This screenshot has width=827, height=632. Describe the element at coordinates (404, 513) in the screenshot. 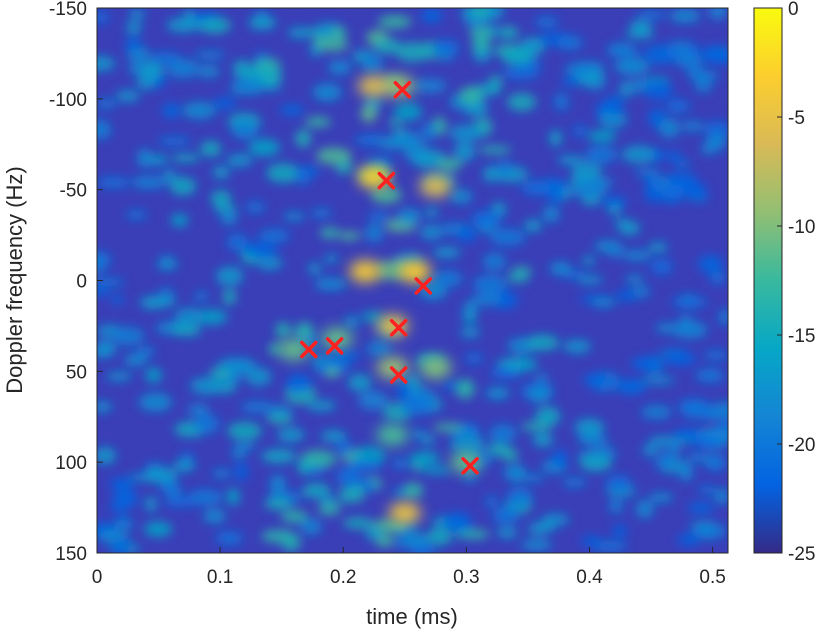

I see `intensity-peak` at that location.